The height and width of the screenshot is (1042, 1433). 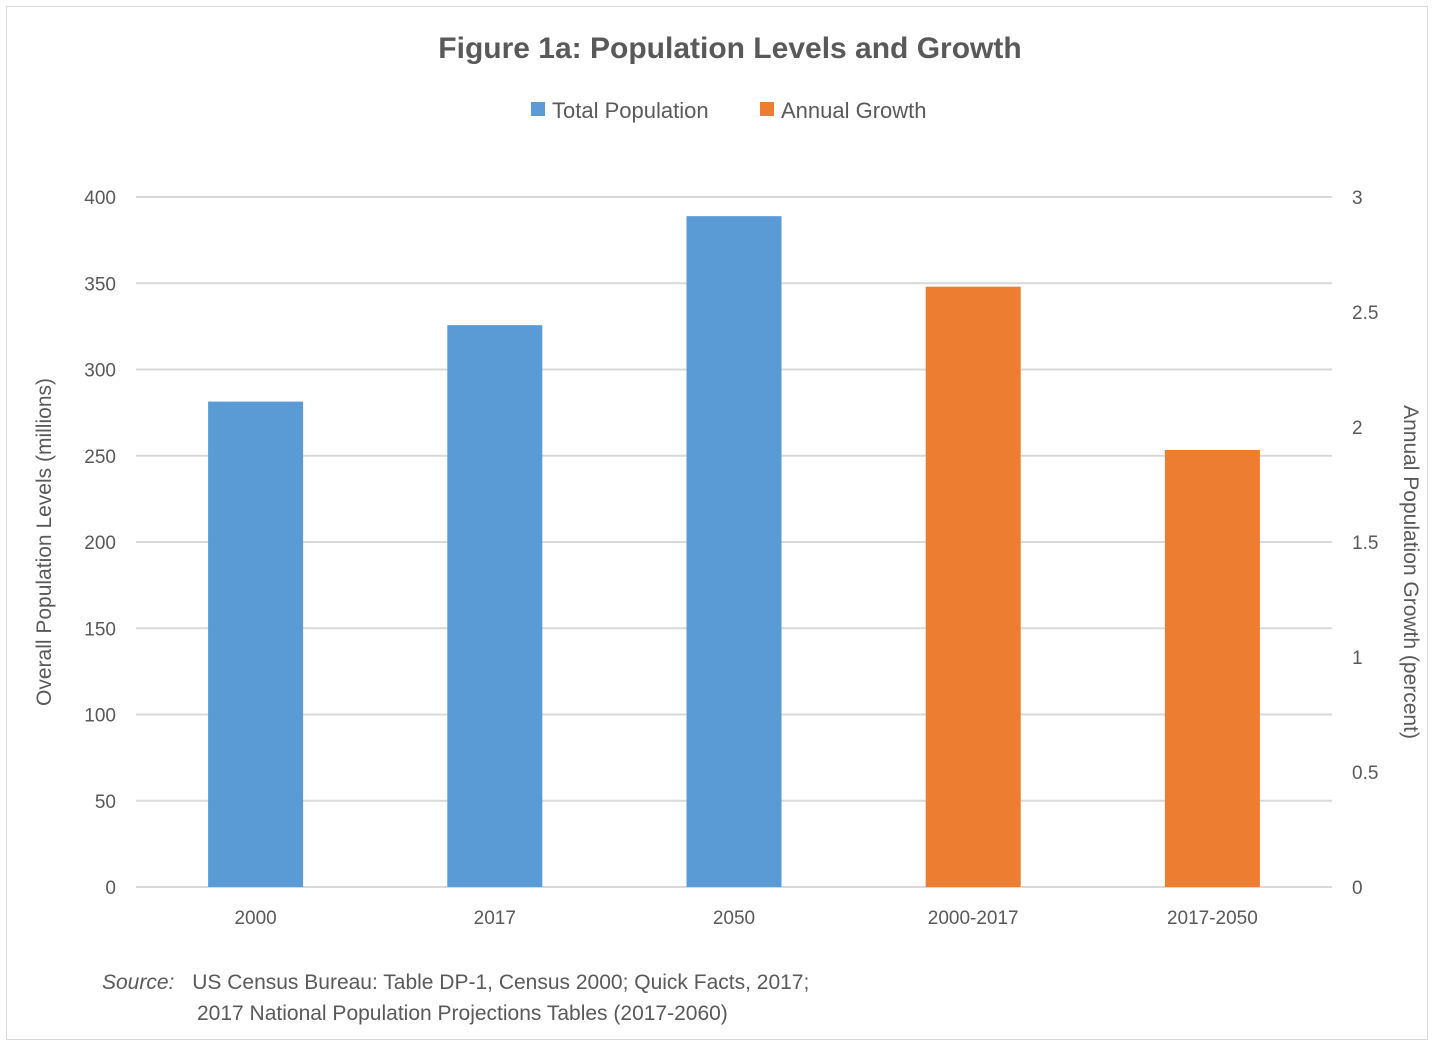 What do you see at coordinates (734, 918) in the screenshot?
I see `x-axis-tick-2: 2050` at bounding box center [734, 918].